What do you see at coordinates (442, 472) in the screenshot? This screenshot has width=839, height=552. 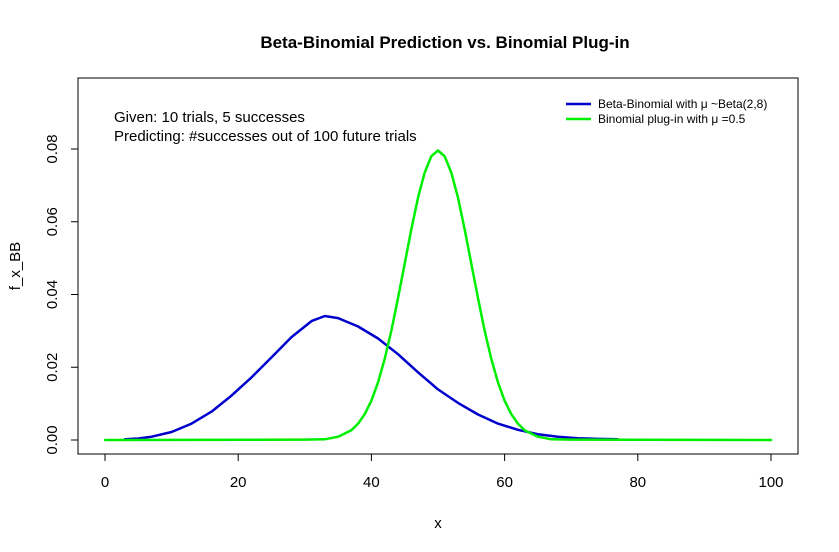 I see `x-axis: 0 20 40 60 80 100` at bounding box center [442, 472].